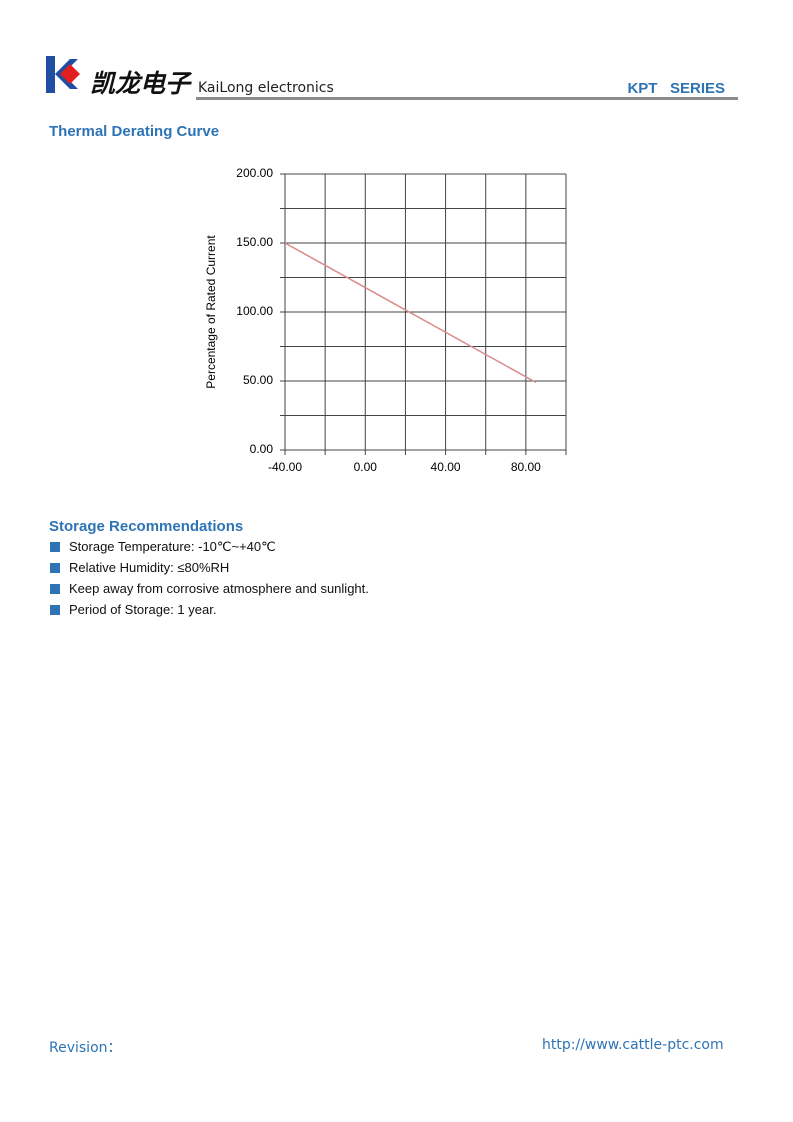 The image size is (793, 1122). What do you see at coordinates (254, 173) in the screenshot?
I see `y-tick-label: 200.00` at bounding box center [254, 173].